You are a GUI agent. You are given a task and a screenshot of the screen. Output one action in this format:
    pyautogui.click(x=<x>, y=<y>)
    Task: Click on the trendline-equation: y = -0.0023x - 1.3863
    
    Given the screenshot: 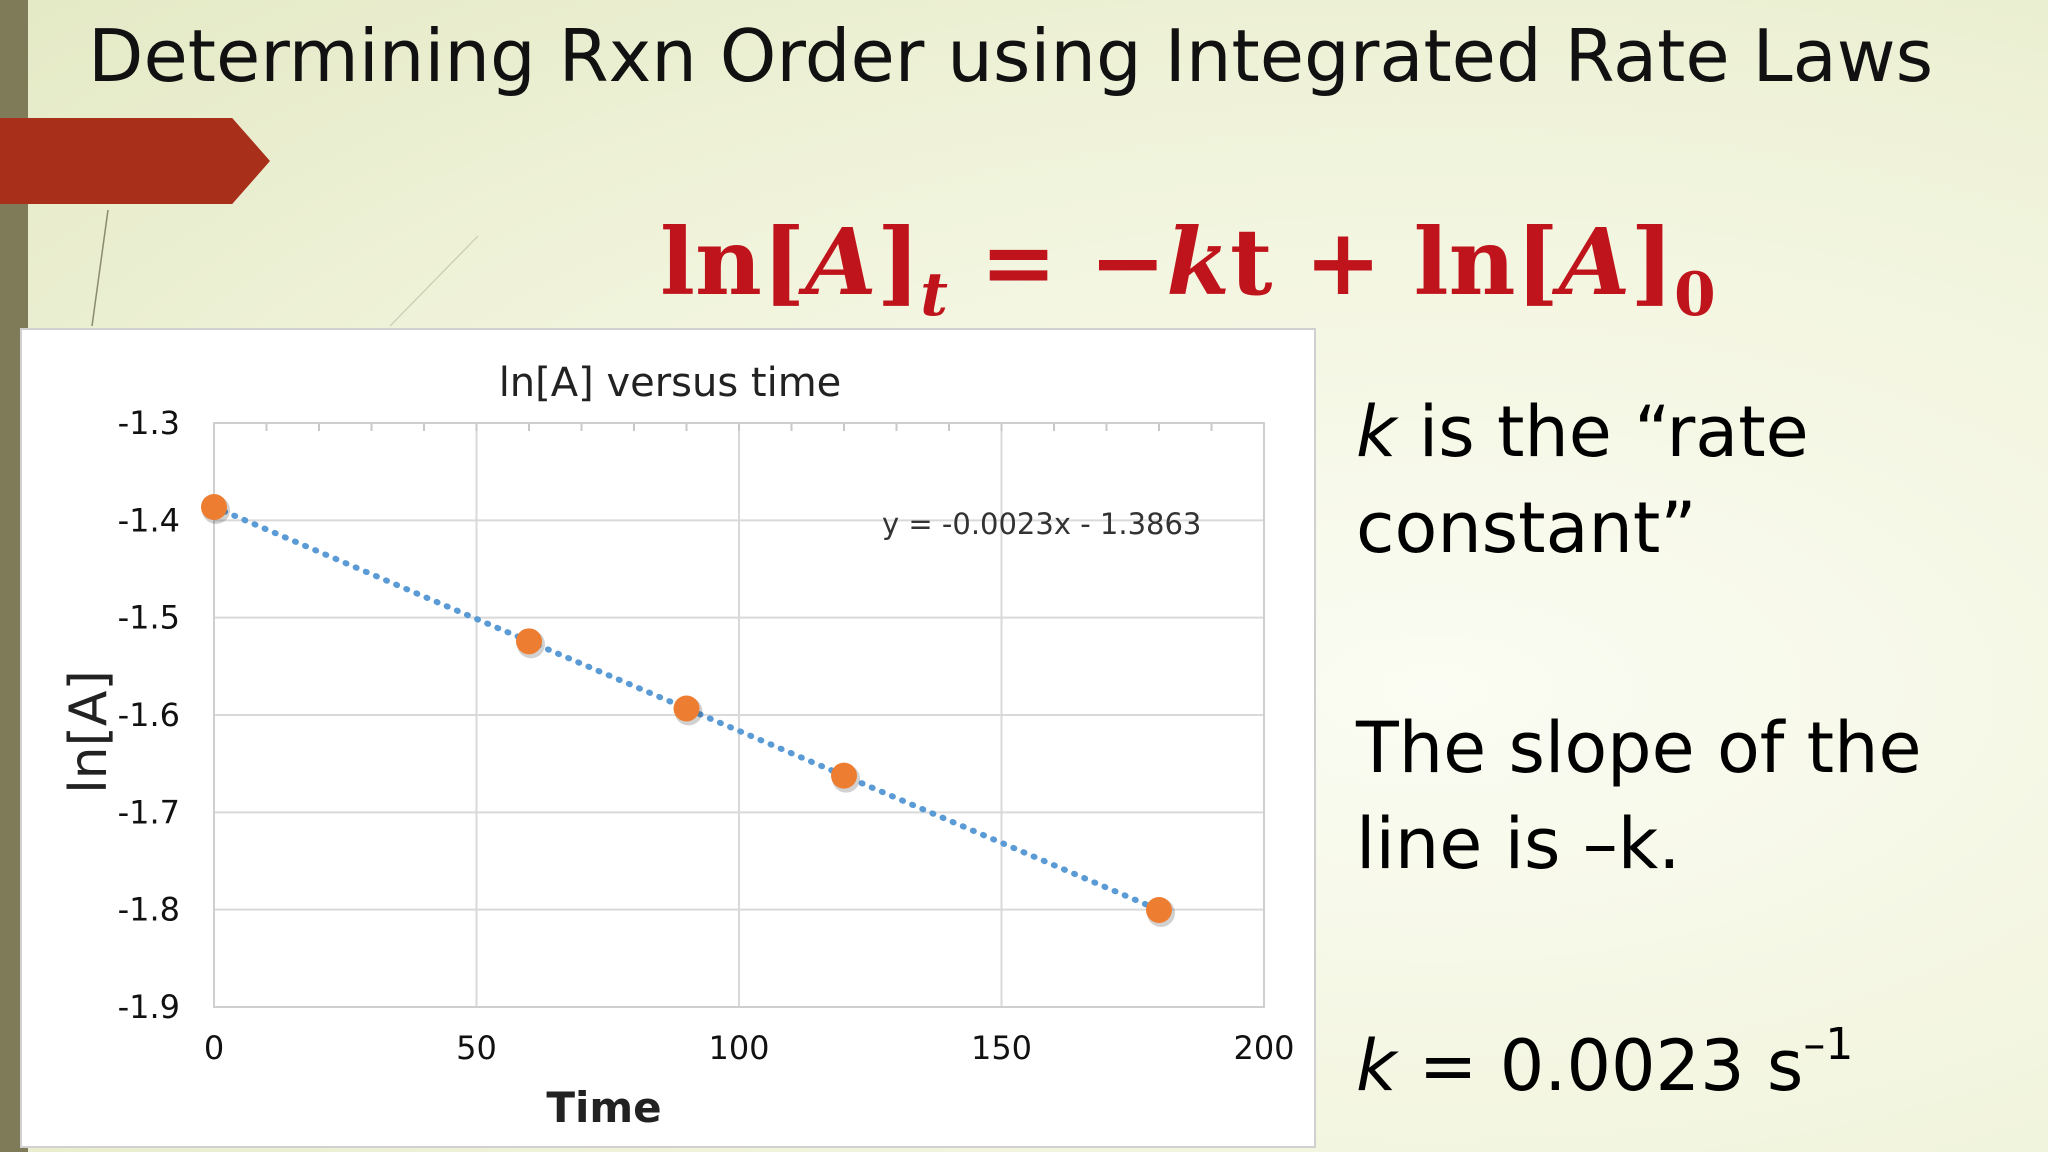 What is the action you would take?
    pyautogui.click(x=1041, y=524)
    